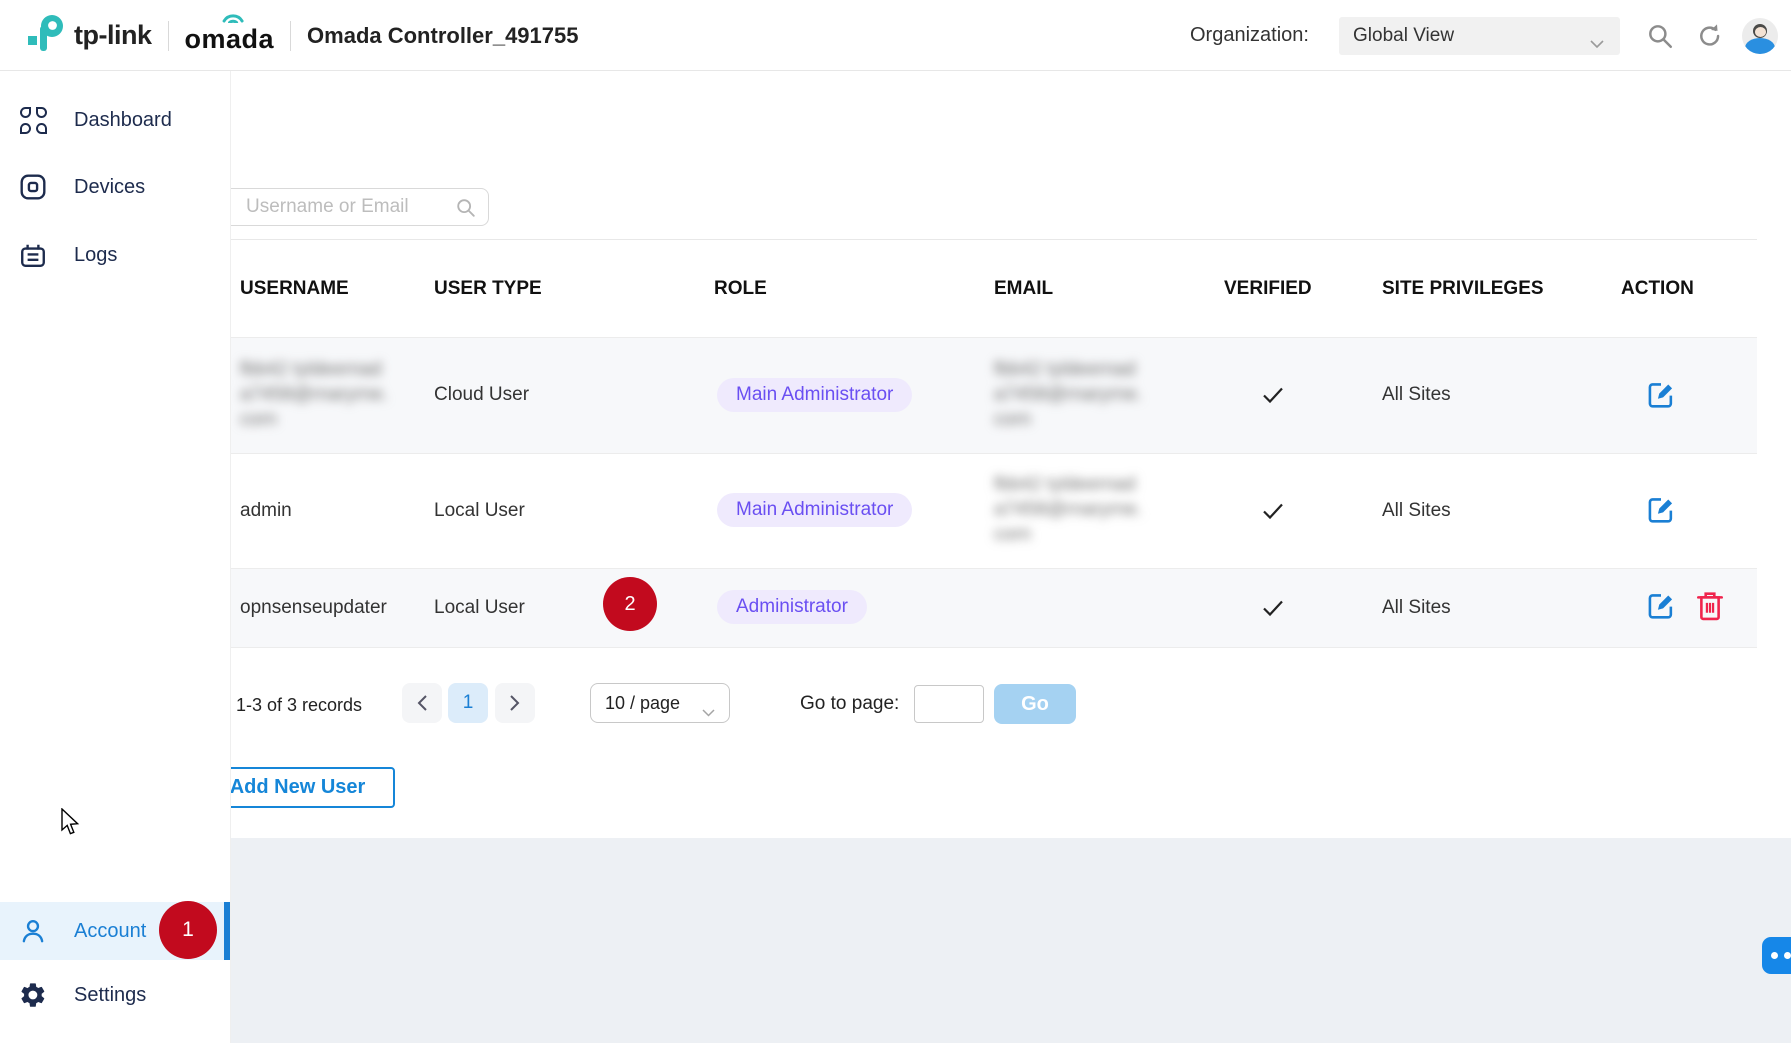 This screenshot has width=1791, height=1043. What do you see at coordinates (1710, 36) in the screenshot?
I see `refresh-icon` at bounding box center [1710, 36].